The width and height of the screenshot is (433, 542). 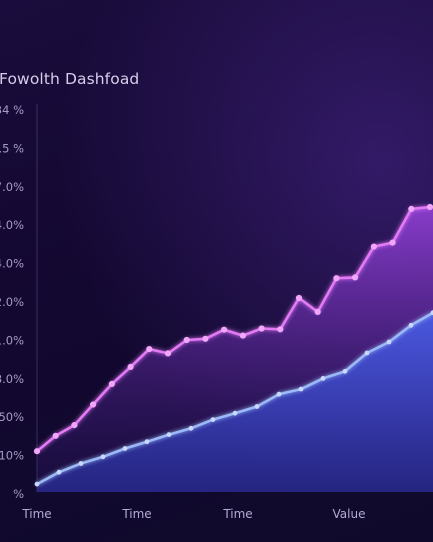 I want to click on y-tick-label: 7.0%, so click(x=12, y=187).